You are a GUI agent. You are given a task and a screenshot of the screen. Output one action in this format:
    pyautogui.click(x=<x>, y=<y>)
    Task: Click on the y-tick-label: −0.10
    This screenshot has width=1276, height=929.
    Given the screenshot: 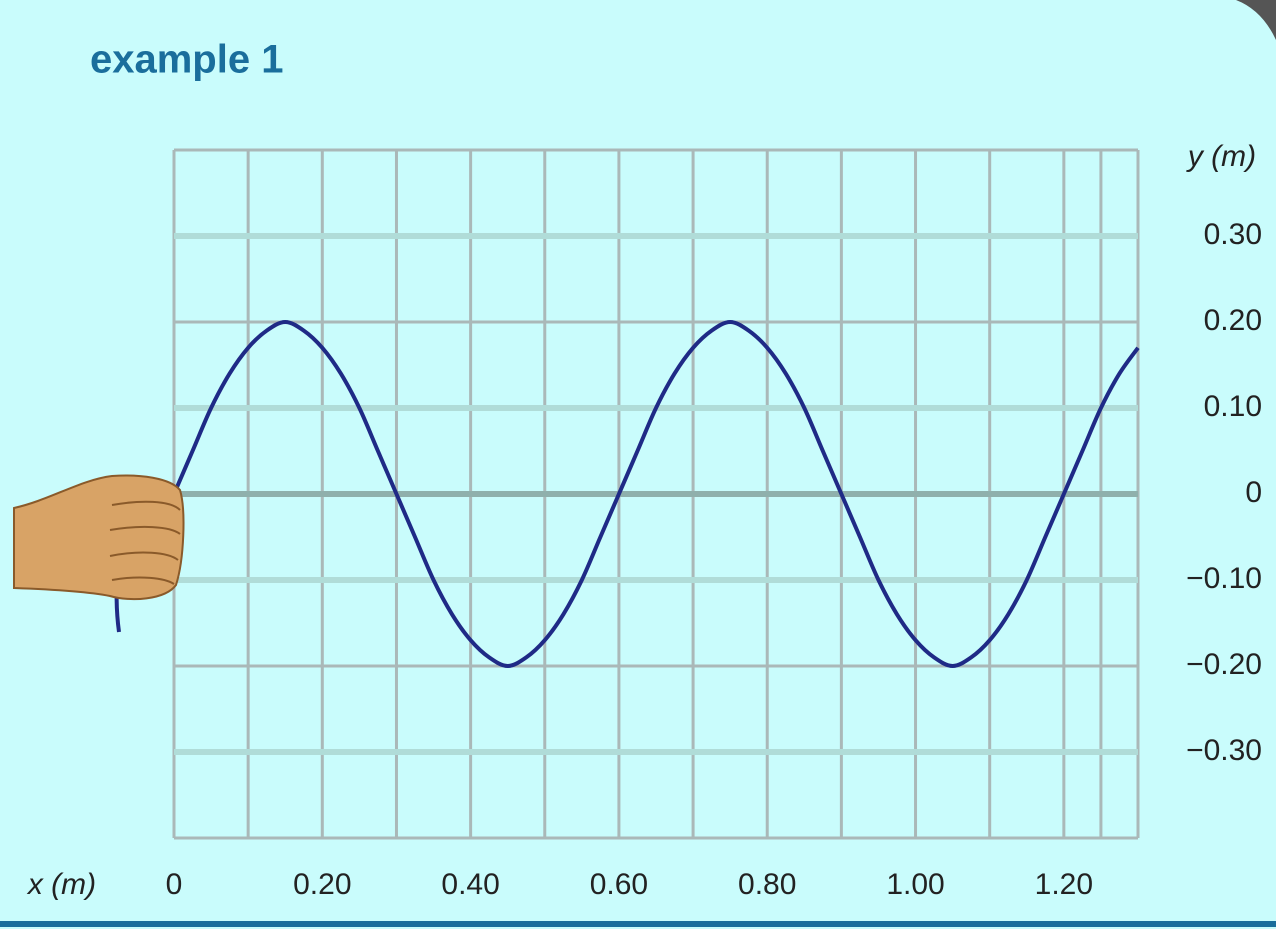 What is the action you would take?
    pyautogui.click(x=1224, y=578)
    